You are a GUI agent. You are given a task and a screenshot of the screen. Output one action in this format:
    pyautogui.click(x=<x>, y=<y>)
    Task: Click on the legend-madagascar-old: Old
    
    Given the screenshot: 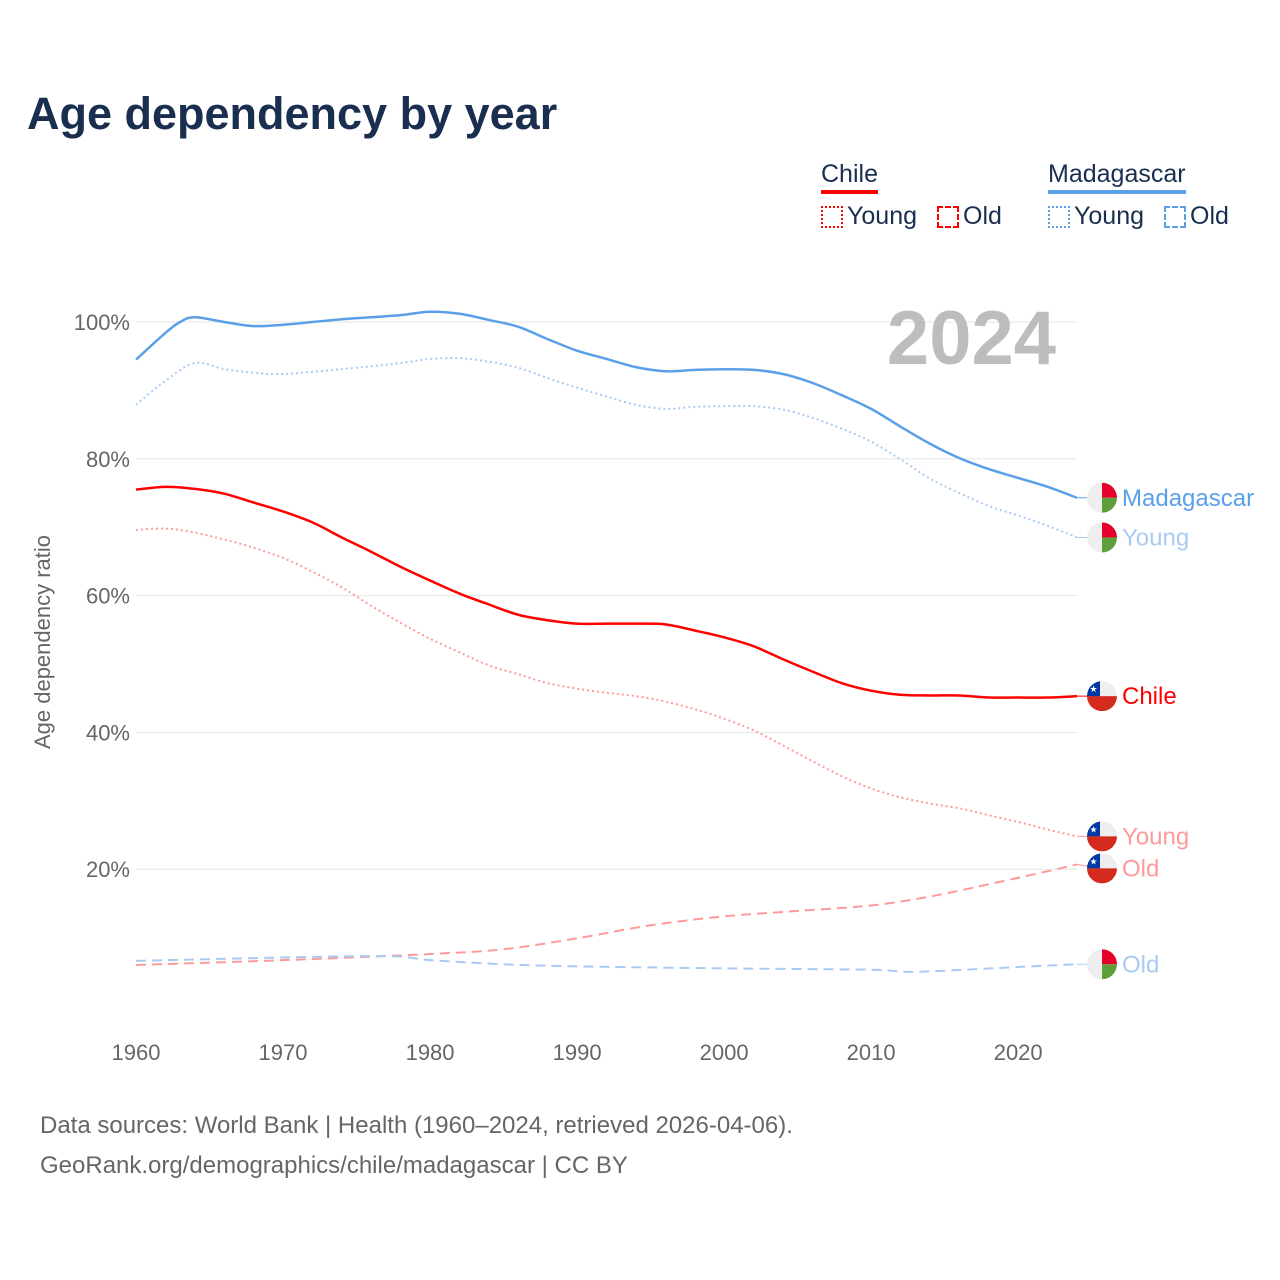 What is the action you would take?
    pyautogui.click(x=1196, y=216)
    